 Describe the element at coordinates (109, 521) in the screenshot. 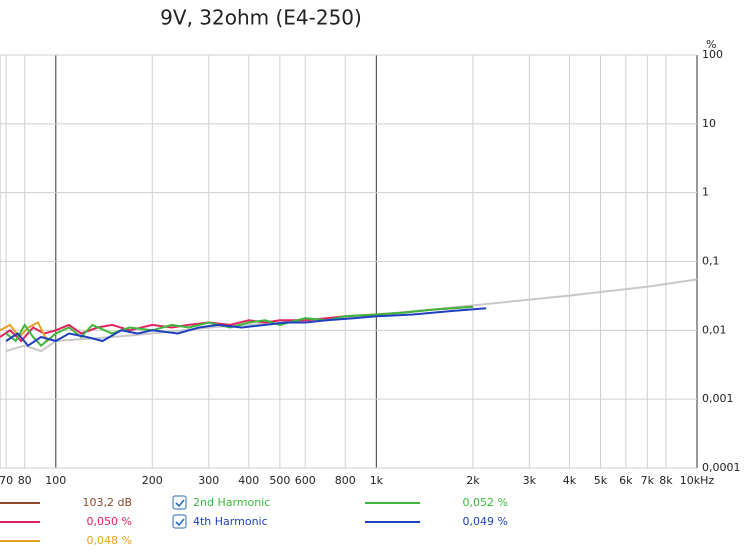

I see `legend-reading: 0,050 %` at that location.